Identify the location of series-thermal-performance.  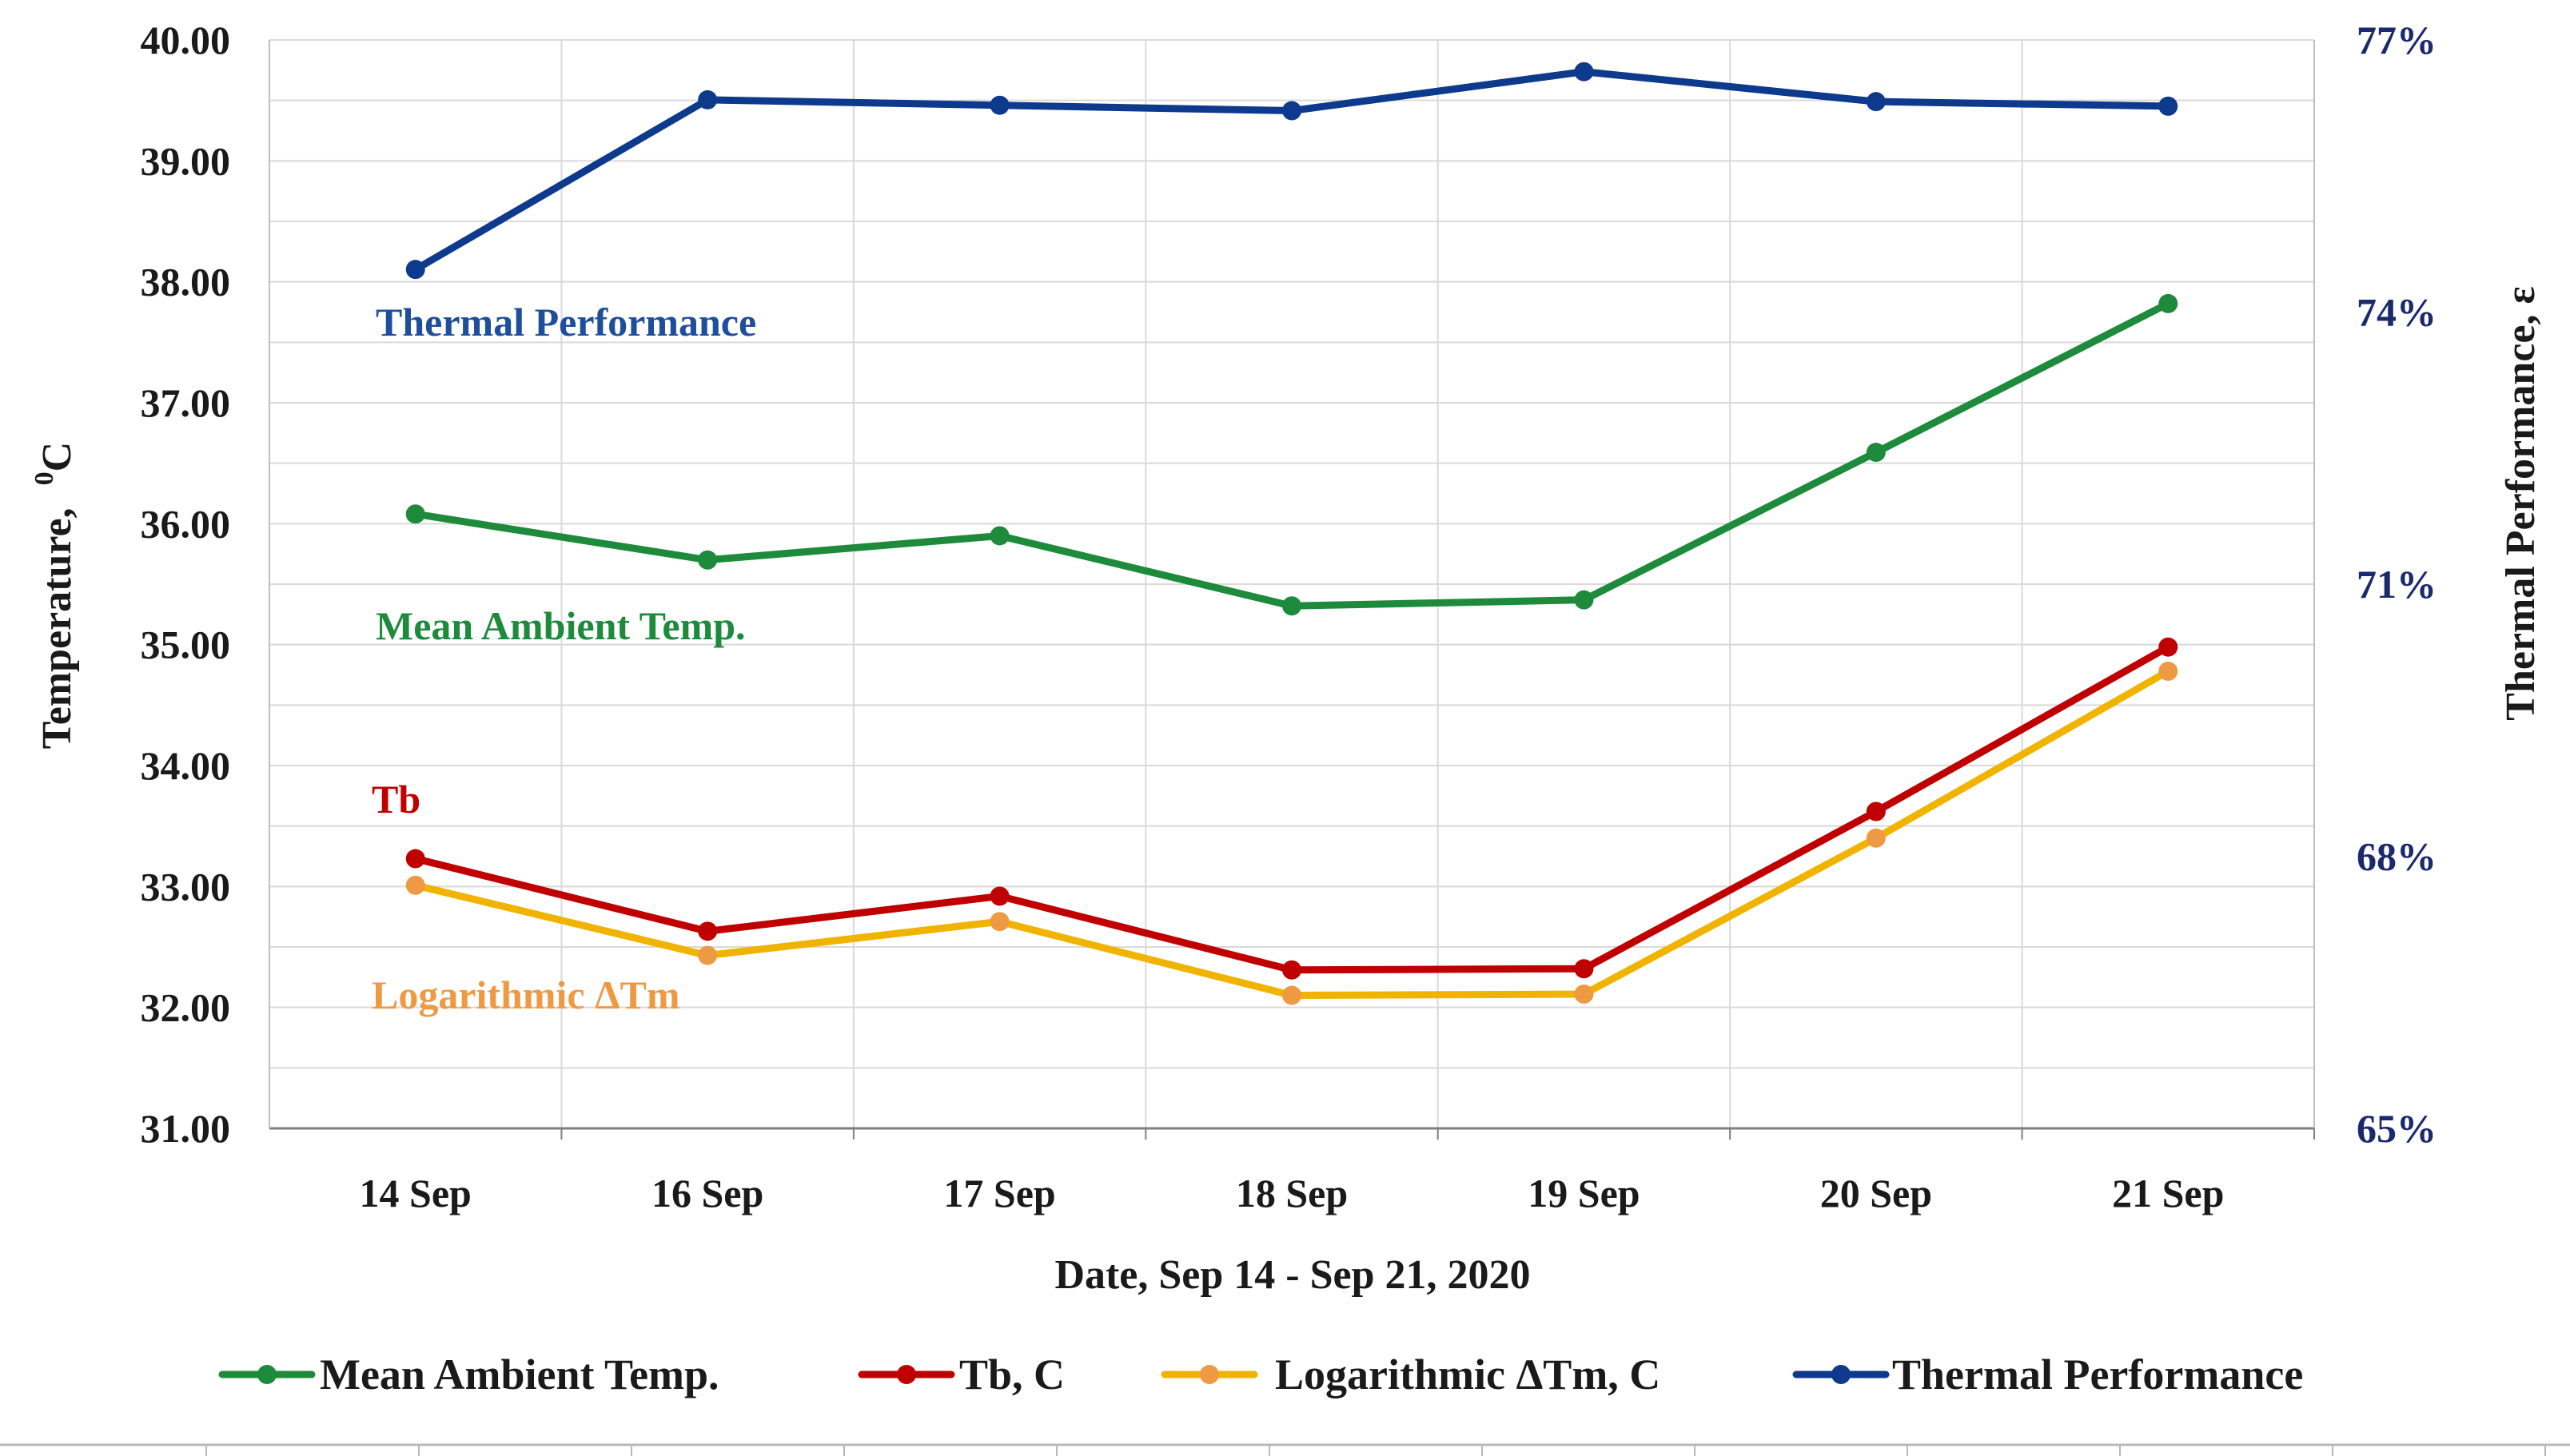
(1291, 171).